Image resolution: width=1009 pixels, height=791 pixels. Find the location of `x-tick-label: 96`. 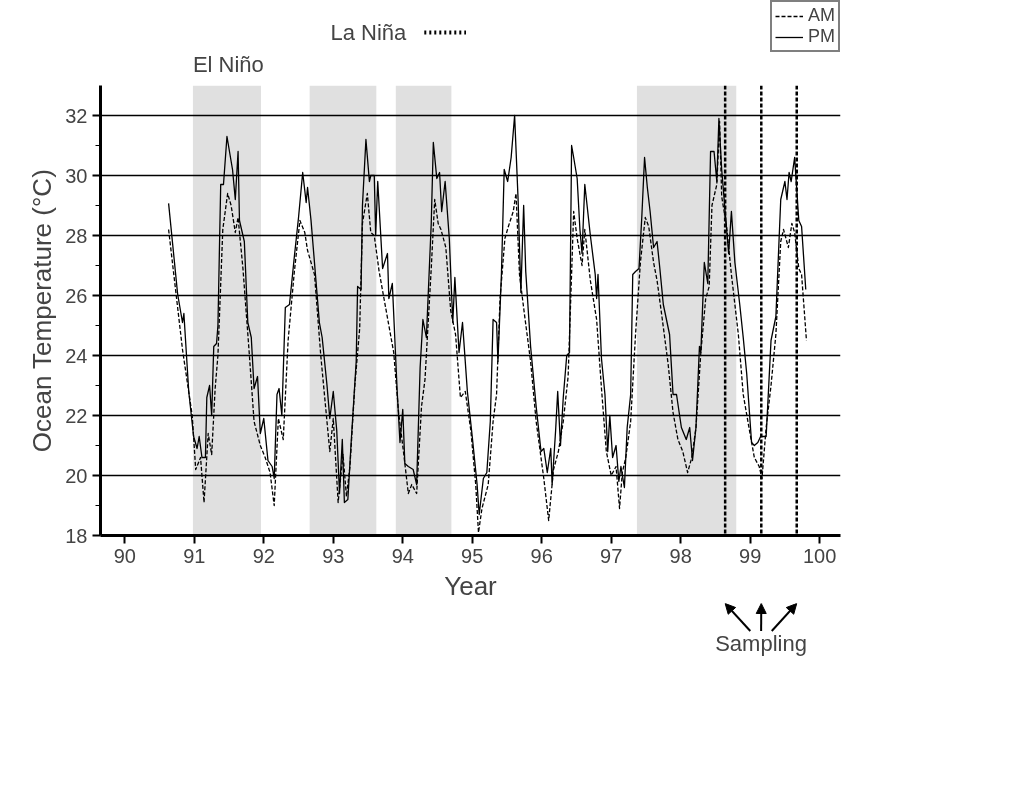

x-tick-label: 96 is located at coordinates (541, 555).